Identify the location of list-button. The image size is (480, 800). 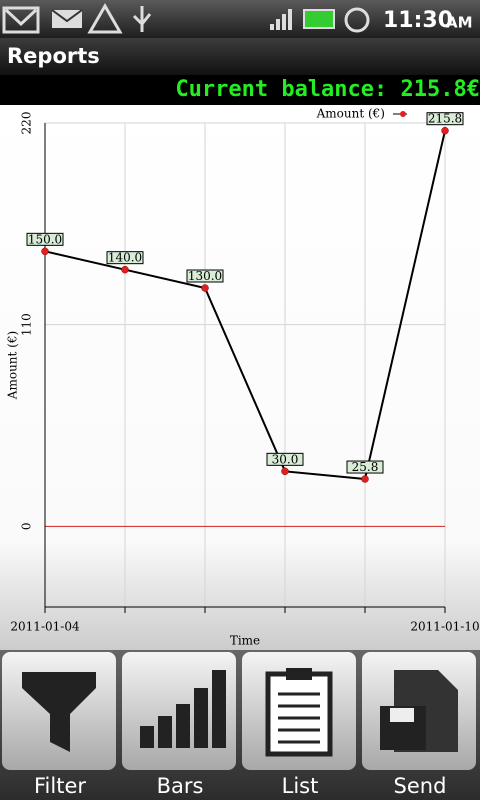
(299, 711).